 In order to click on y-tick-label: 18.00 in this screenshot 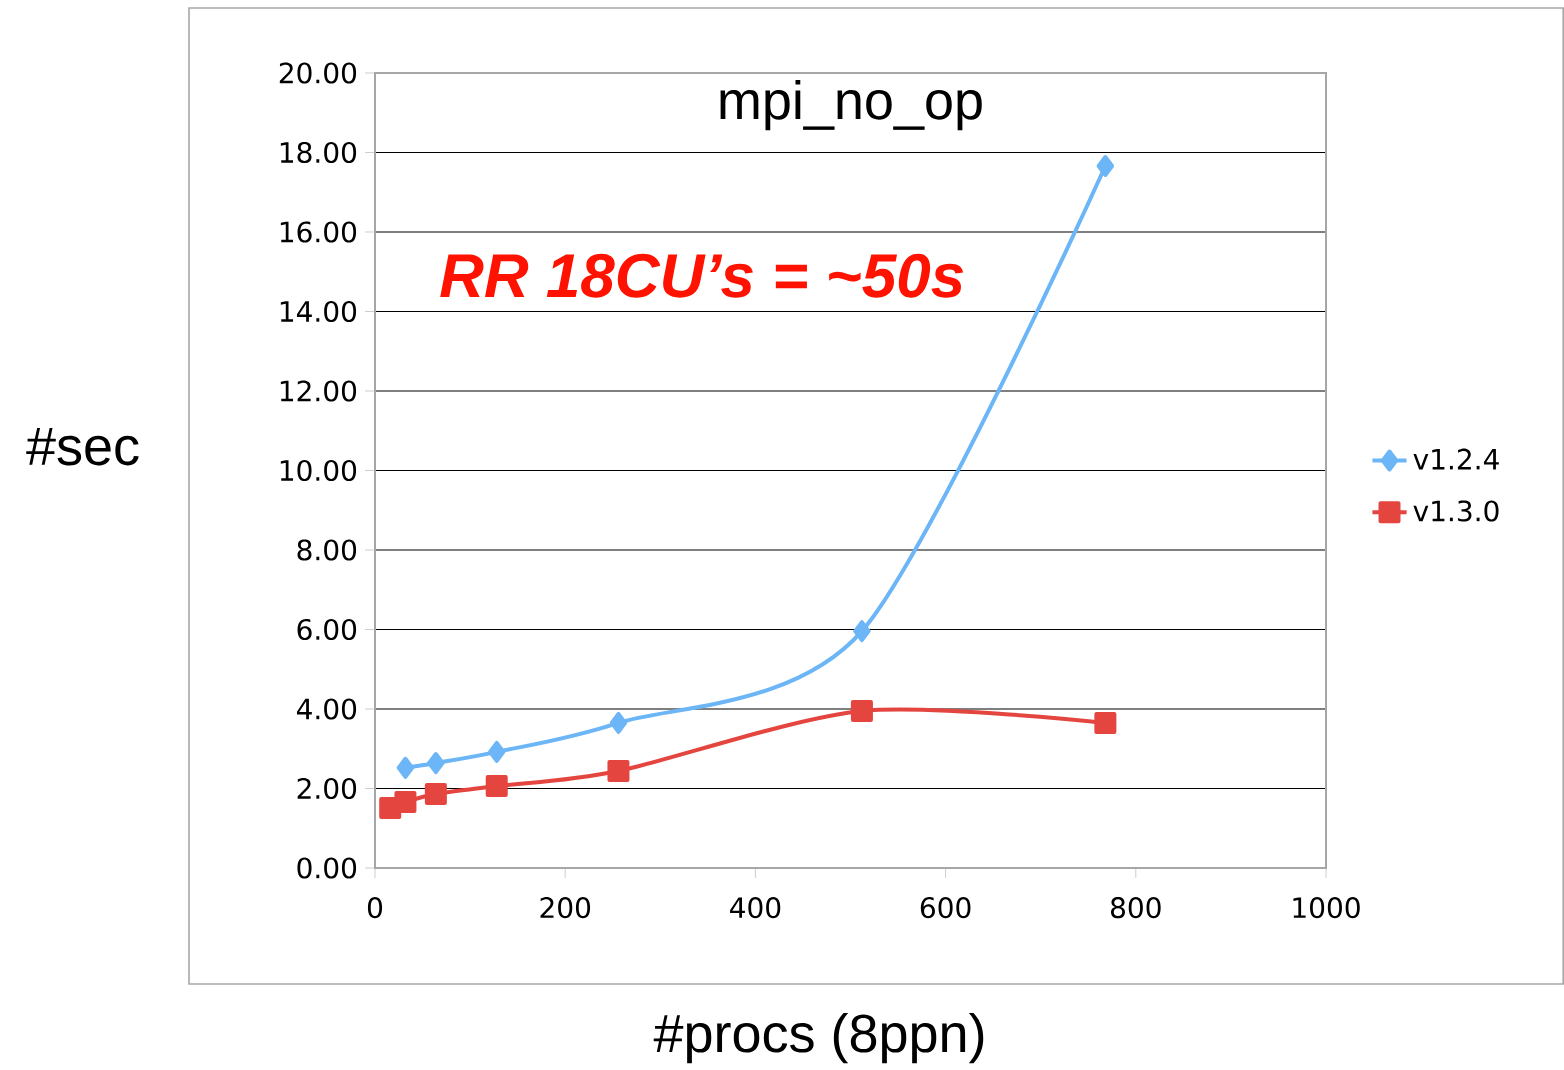, I will do `click(318, 152)`.